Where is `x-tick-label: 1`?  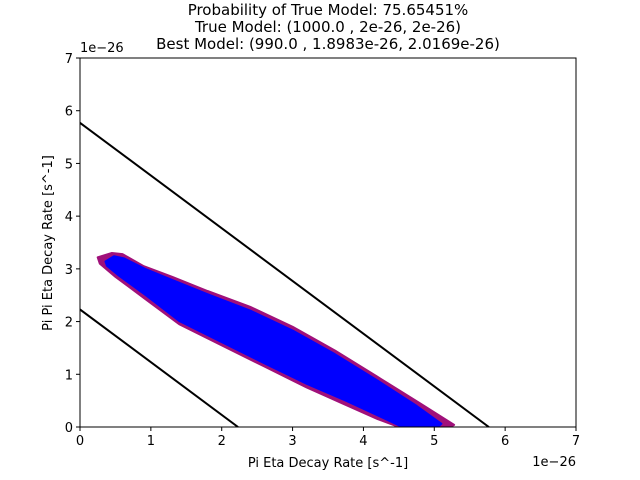
x-tick-label: 1 is located at coordinates (151, 441).